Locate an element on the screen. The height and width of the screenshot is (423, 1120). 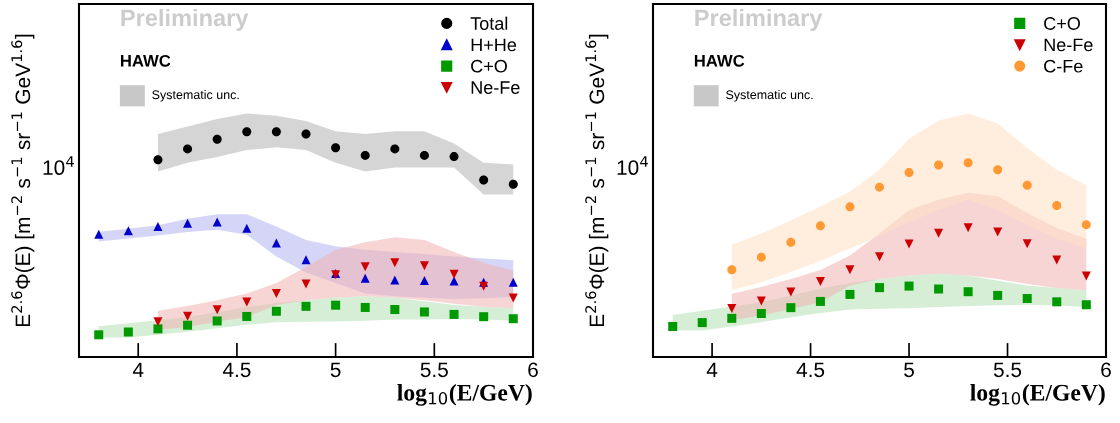
legend-label: Total is located at coordinates (489, 23).